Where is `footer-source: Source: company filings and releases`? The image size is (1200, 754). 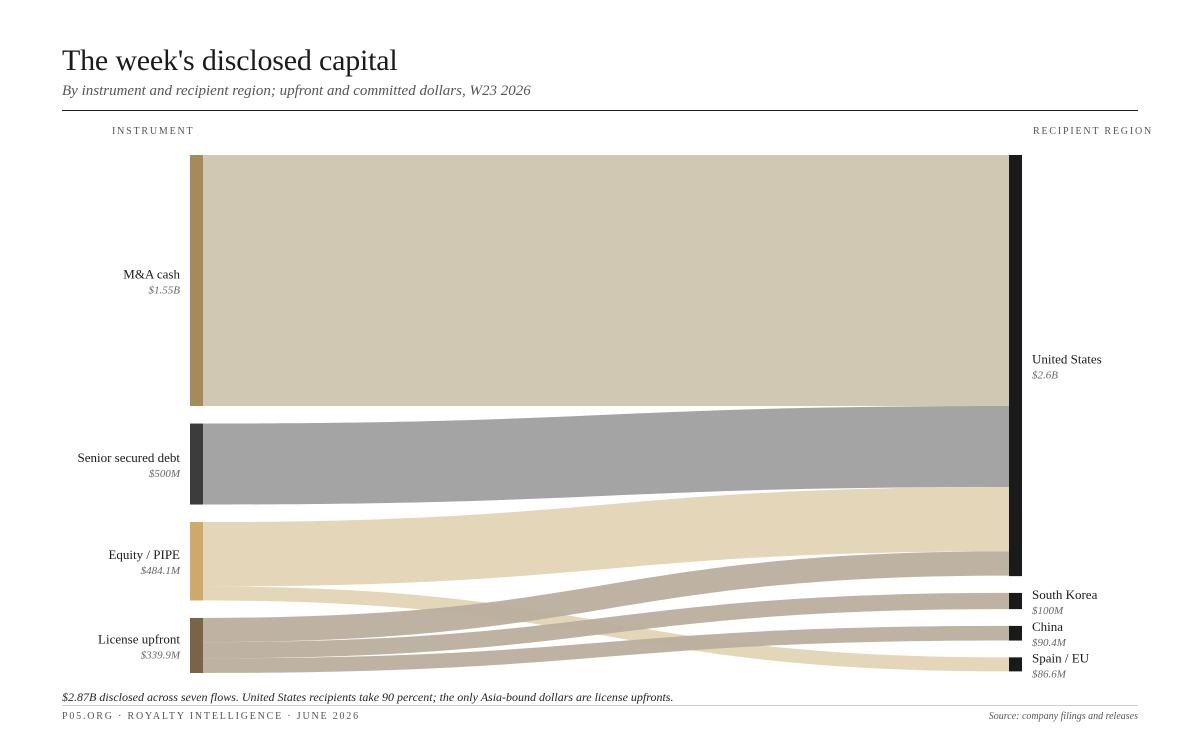 footer-source: Source: company filings and releases is located at coordinates (1063, 716).